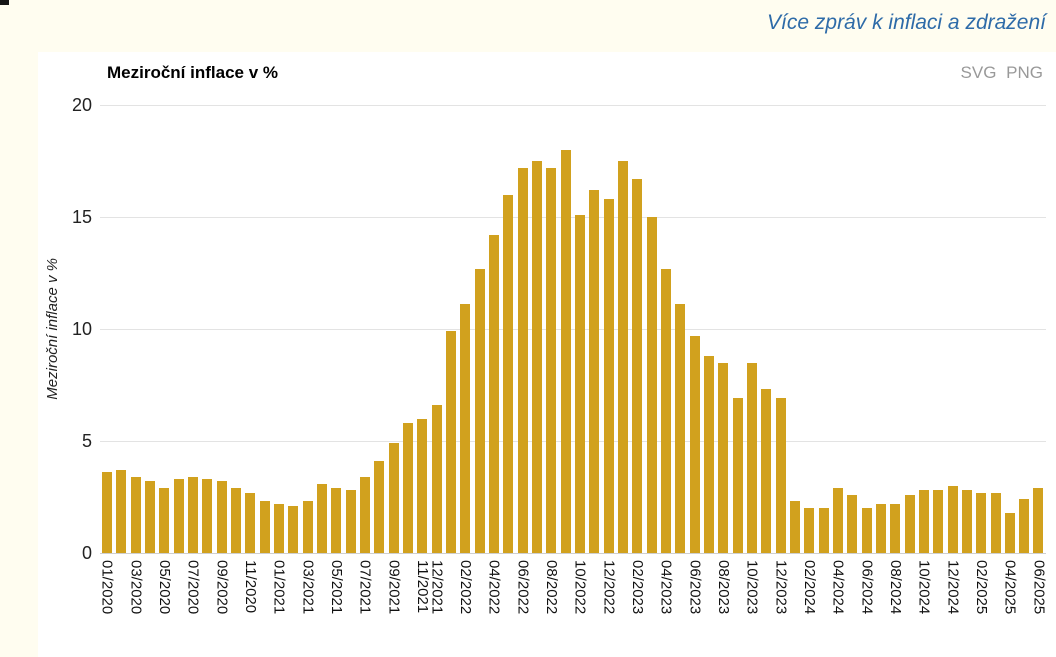 Image resolution: width=1056 pixels, height=657 pixels. I want to click on x-axis-tick-label: 10/2022, so click(580, 587).